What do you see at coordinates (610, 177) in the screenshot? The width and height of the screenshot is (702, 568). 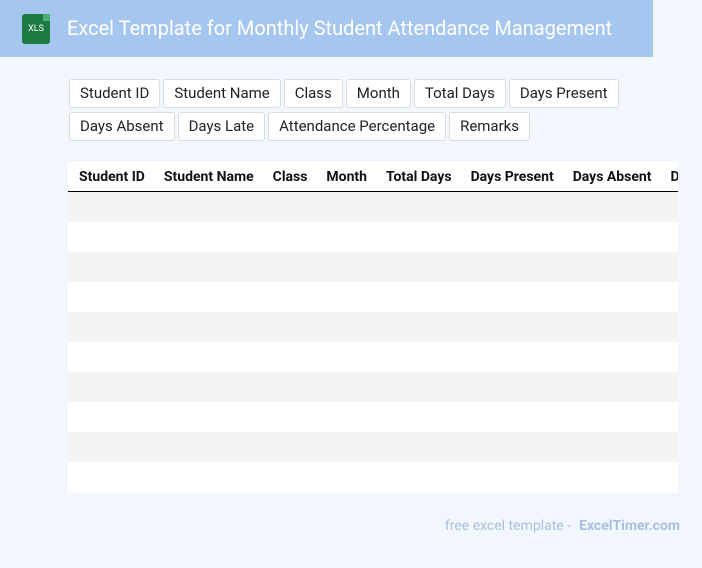 I see `column-header: Days Absent` at bounding box center [610, 177].